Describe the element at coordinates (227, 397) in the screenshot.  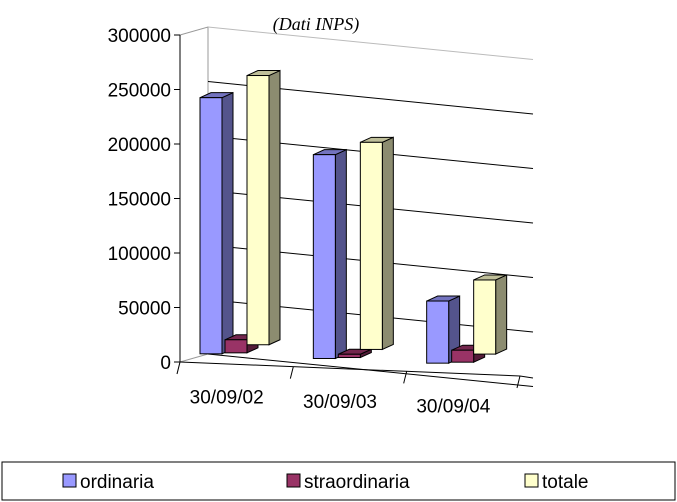
I see `x-tick-label: 30/09/02` at that location.